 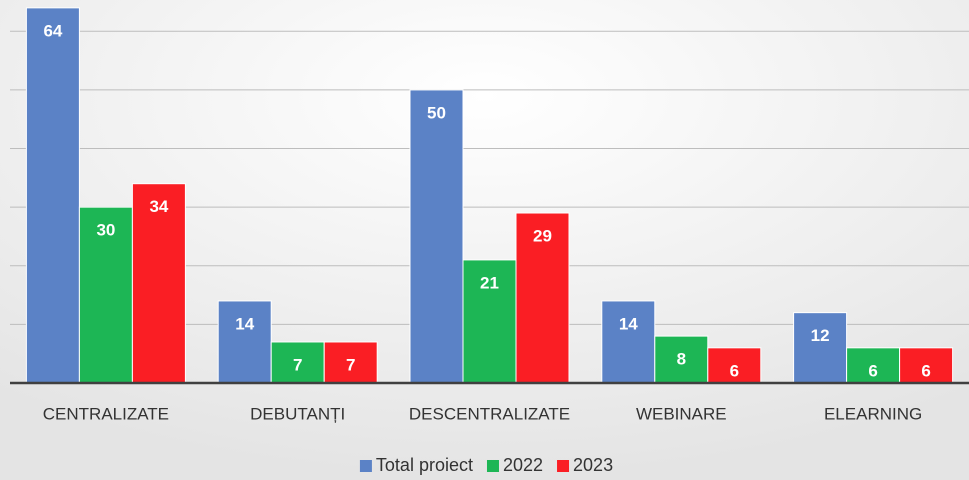 What do you see at coordinates (489, 282) in the screenshot?
I see `data-label: 21` at bounding box center [489, 282].